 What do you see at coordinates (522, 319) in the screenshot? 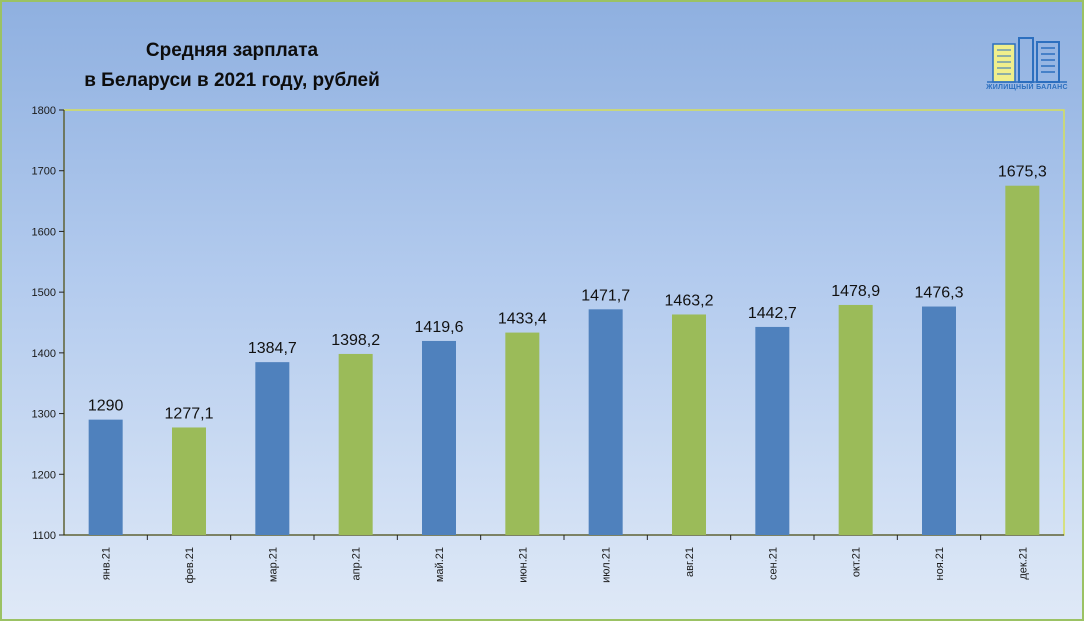
I see `data-label: 1433,4` at bounding box center [522, 319].